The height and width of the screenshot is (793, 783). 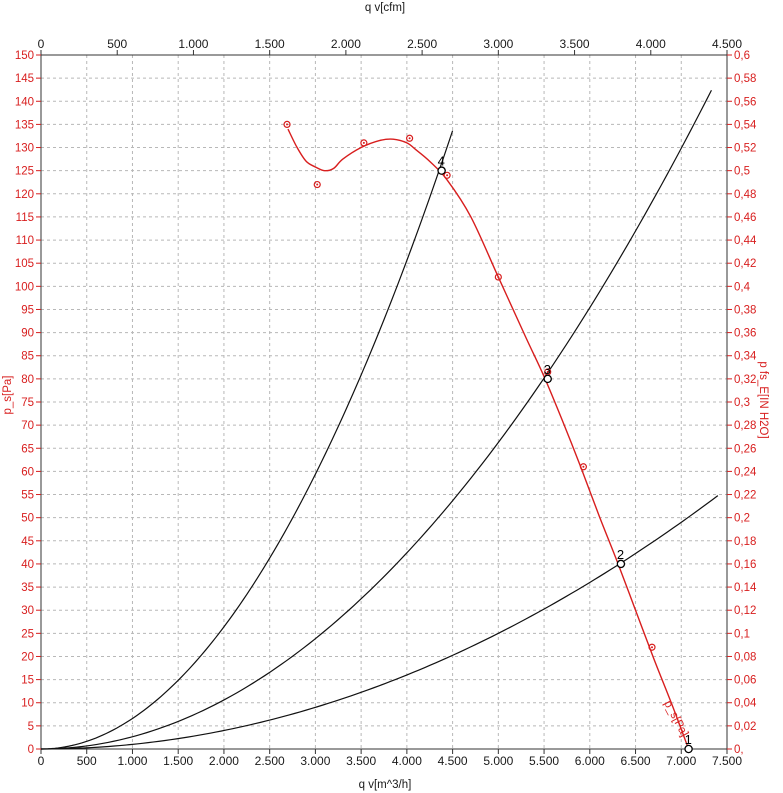 I want to click on bottom-tick-label: 1.500, so click(x=178, y=761).